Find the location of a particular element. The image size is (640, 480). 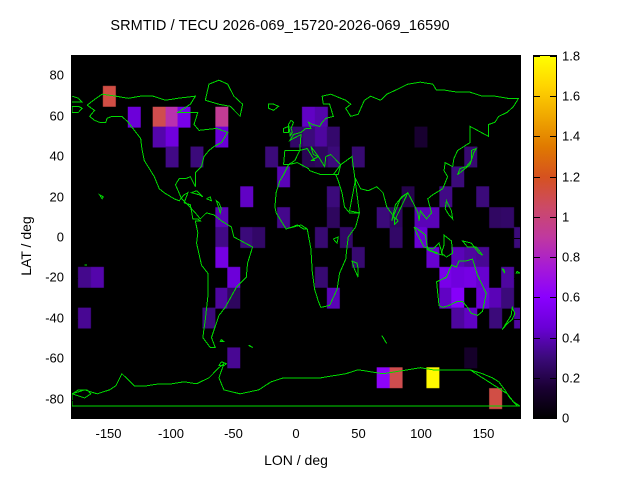

colorbar-tick-label: 0.2 is located at coordinates (571, 378).